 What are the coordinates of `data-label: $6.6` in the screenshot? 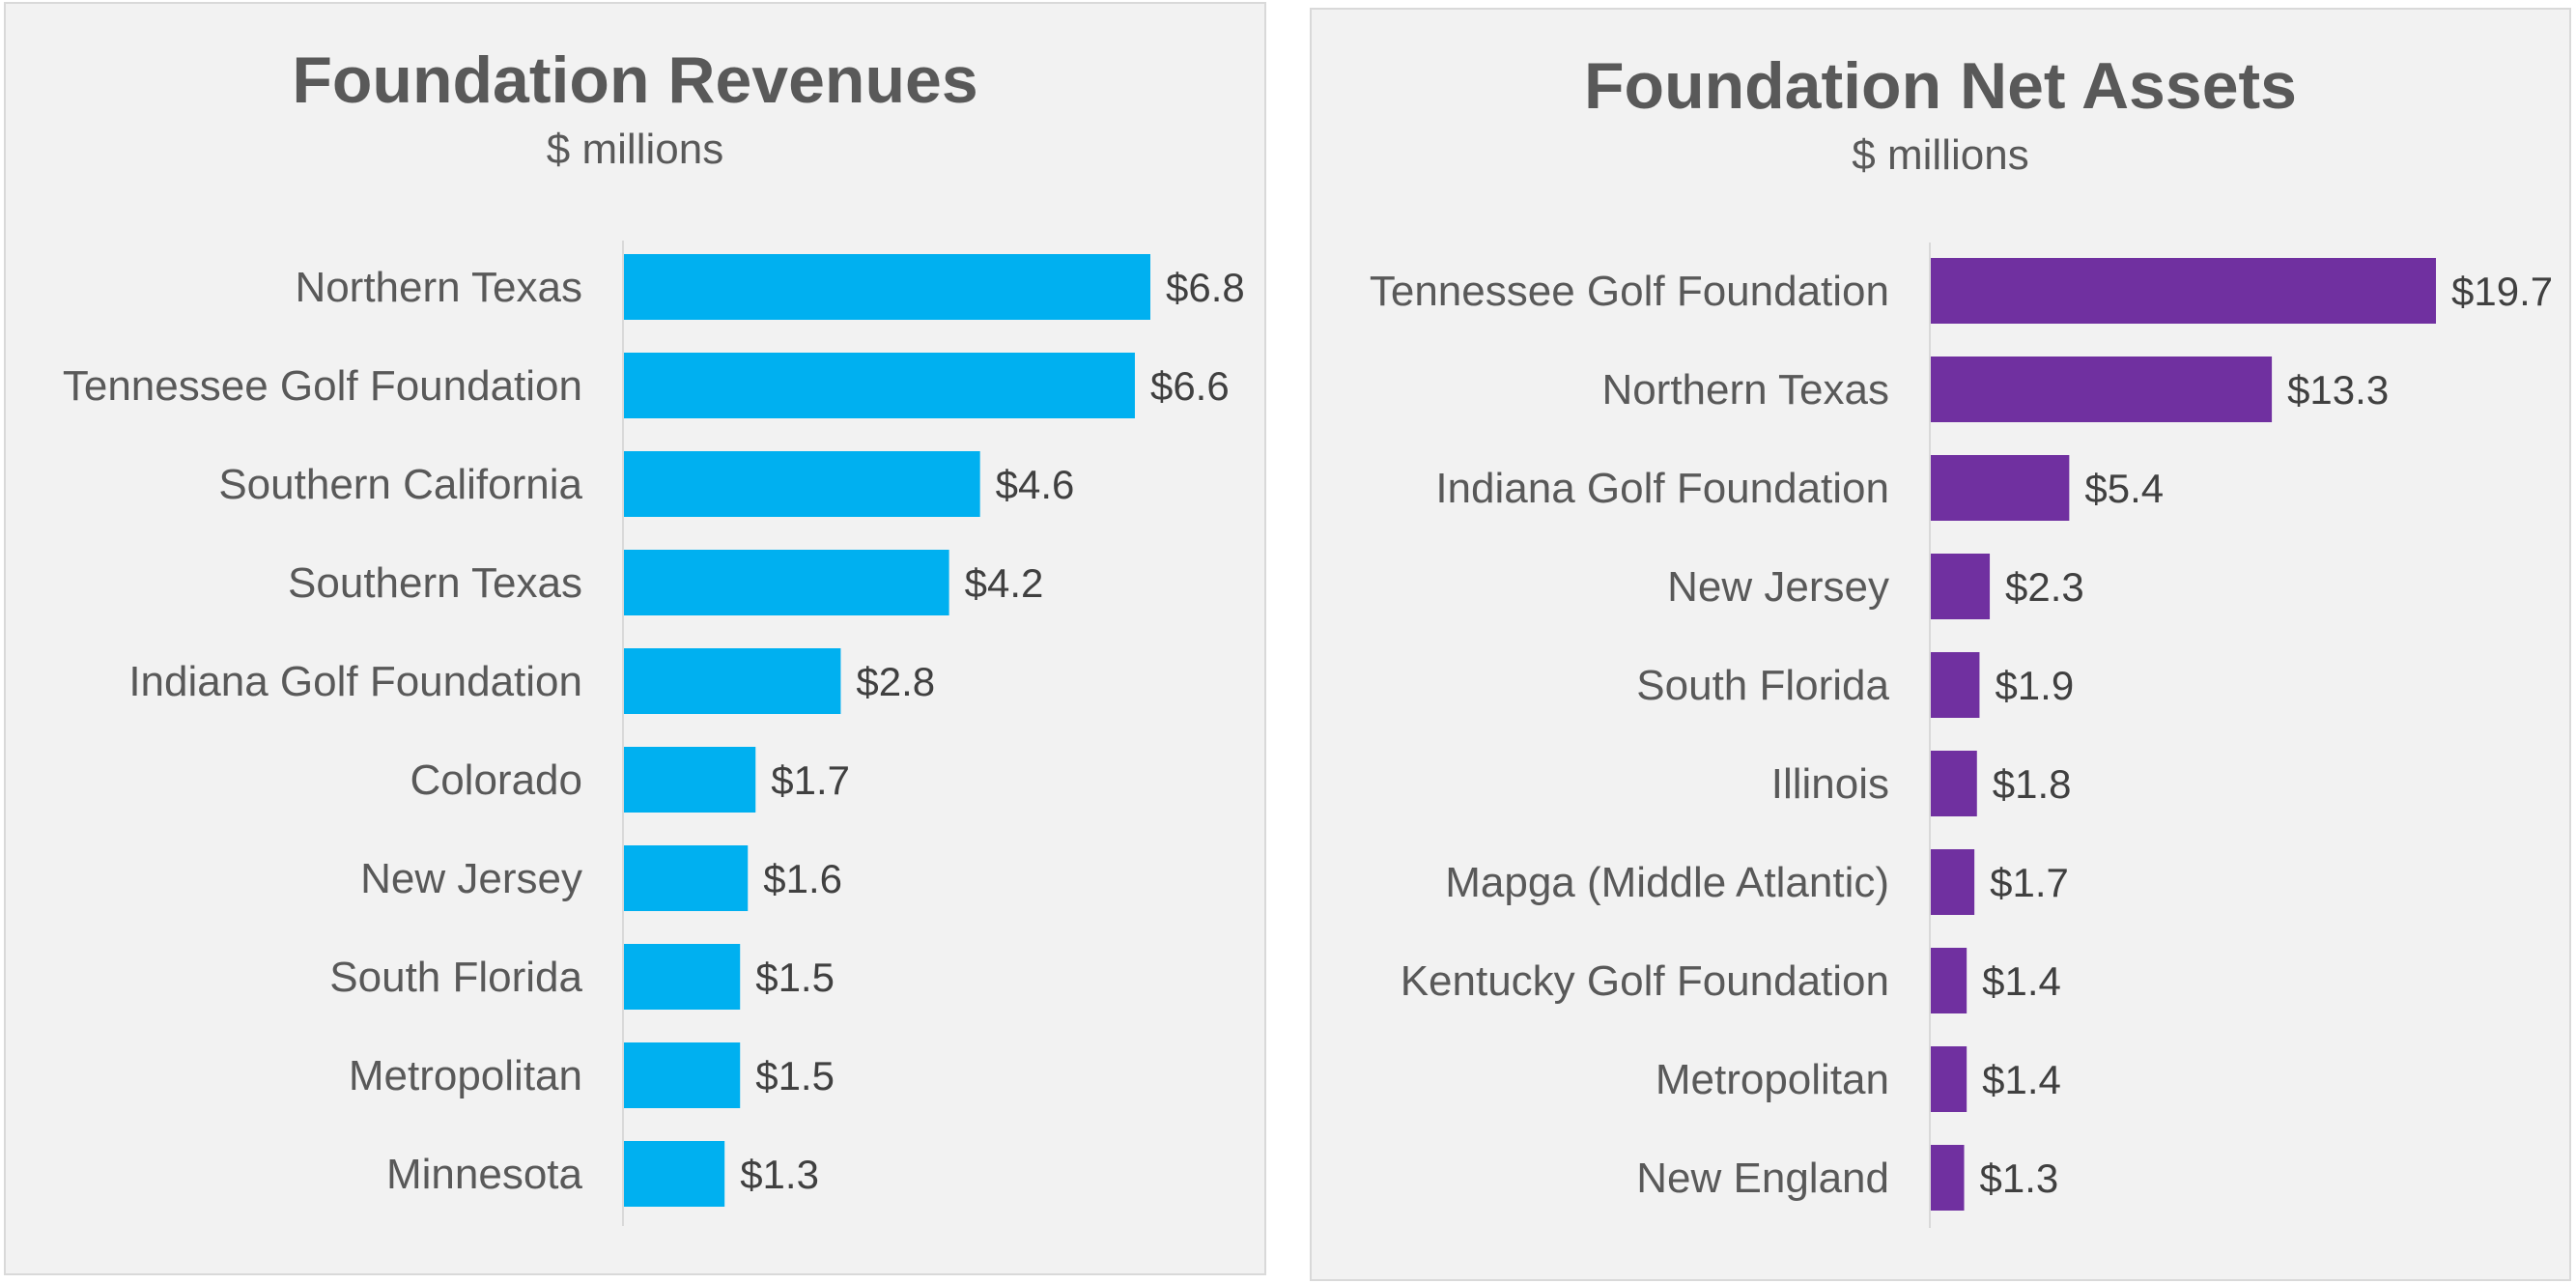 It's located at (1190, 386).